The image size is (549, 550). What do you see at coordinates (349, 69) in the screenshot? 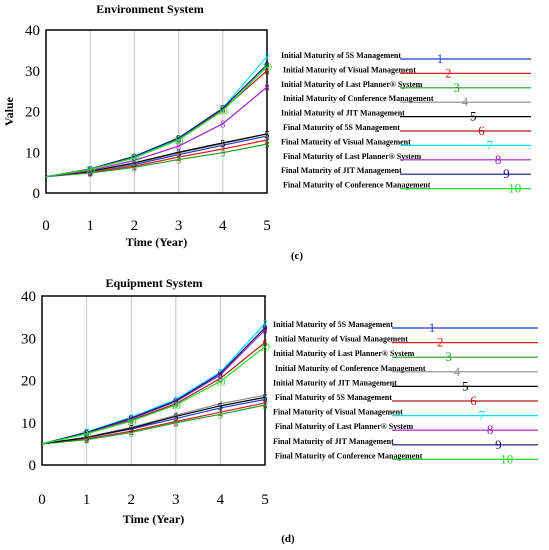
I see `legend-entry: Initial Maturity of Visual Management` at bounding box center [349, 69].